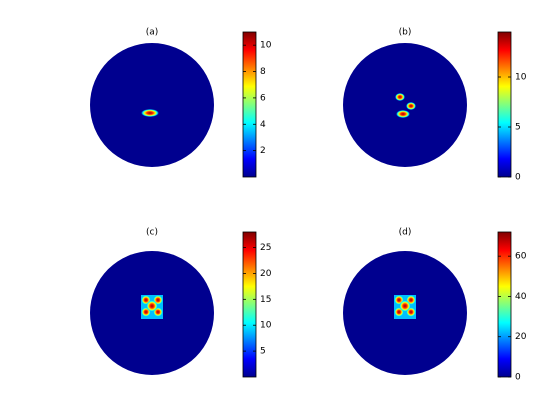 Image resolution: width=560 pixels, height=420 pixels. What do you see at coordinates (405, 233) in the screenshot?
I see `panel-title: (d)` at bounding box center [405, 233].